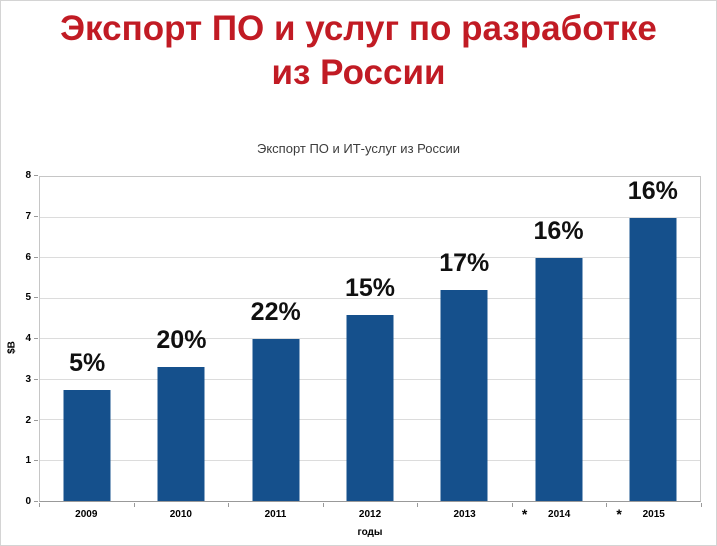 This screenshot has width=717, height=546. Describe the element at coordinates (464, 263) in the screenshot. I see `bar-value-label-2013: 17%` at that location.